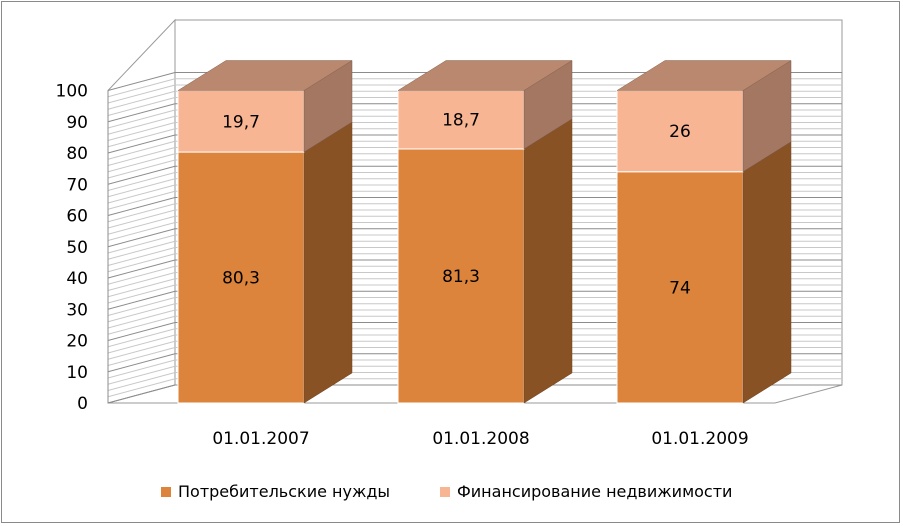 This screenshot has height=526, width=903. I want to click on y-axis: 0 10 20 30 40 50 60 70 80 90 100, so click(82, 248).